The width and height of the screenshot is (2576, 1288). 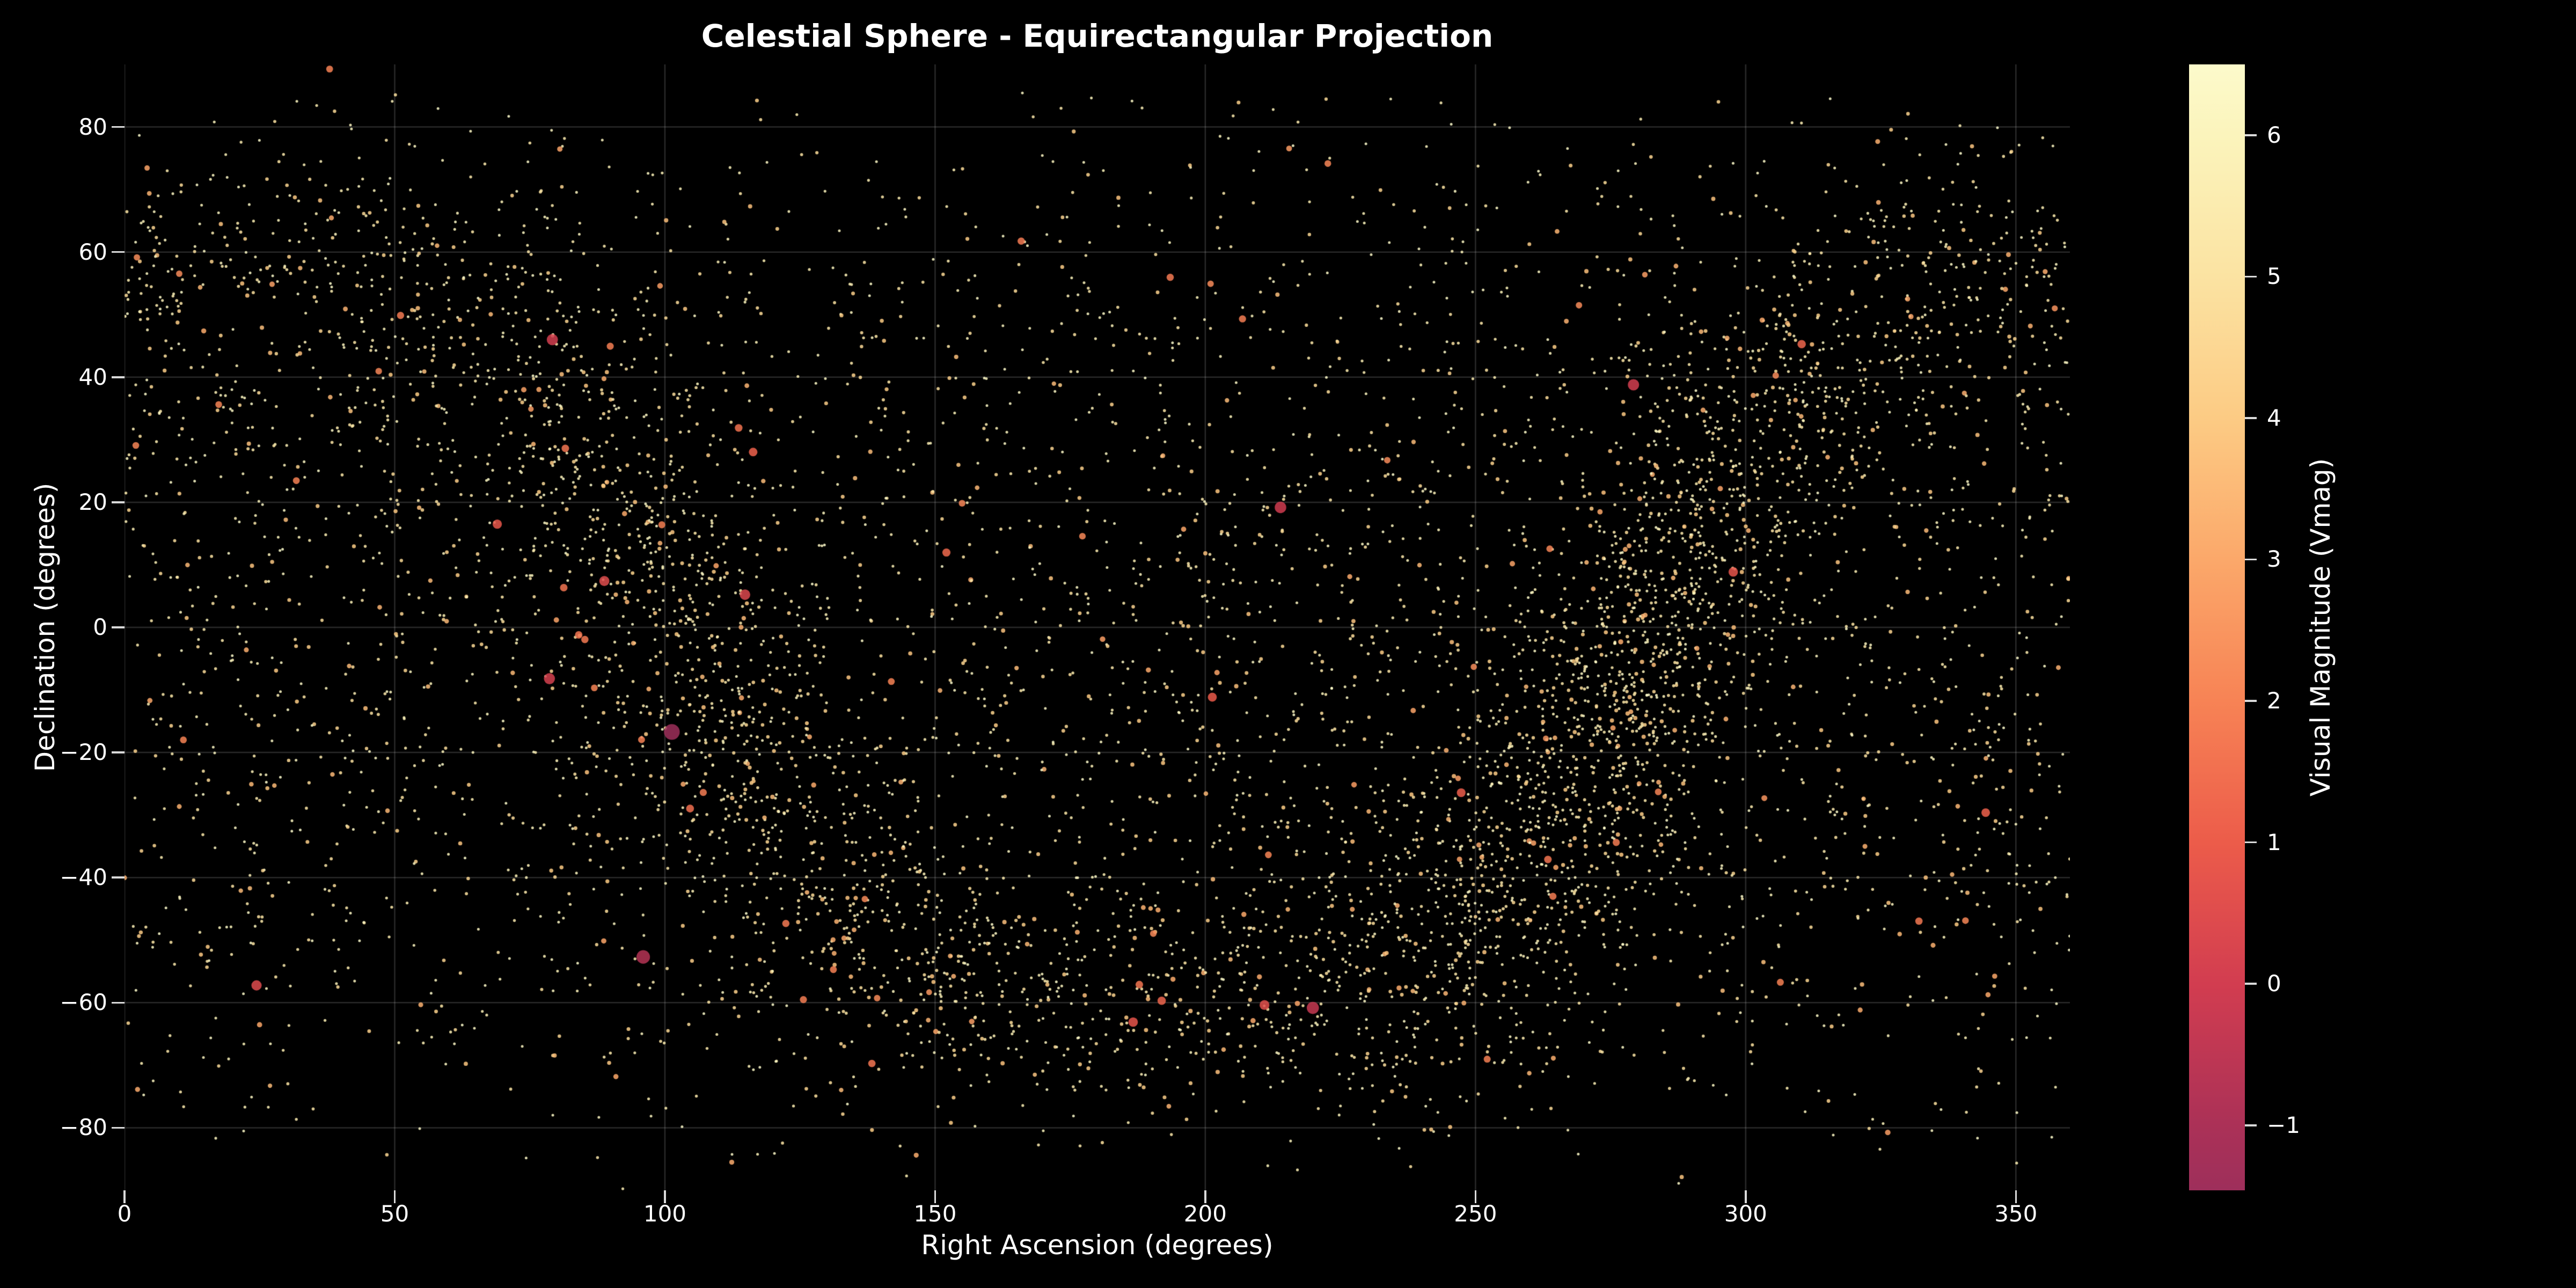 I want to click on colorbar-label: Visual Magnitude (Vmag), so click(x=2320, y=627).